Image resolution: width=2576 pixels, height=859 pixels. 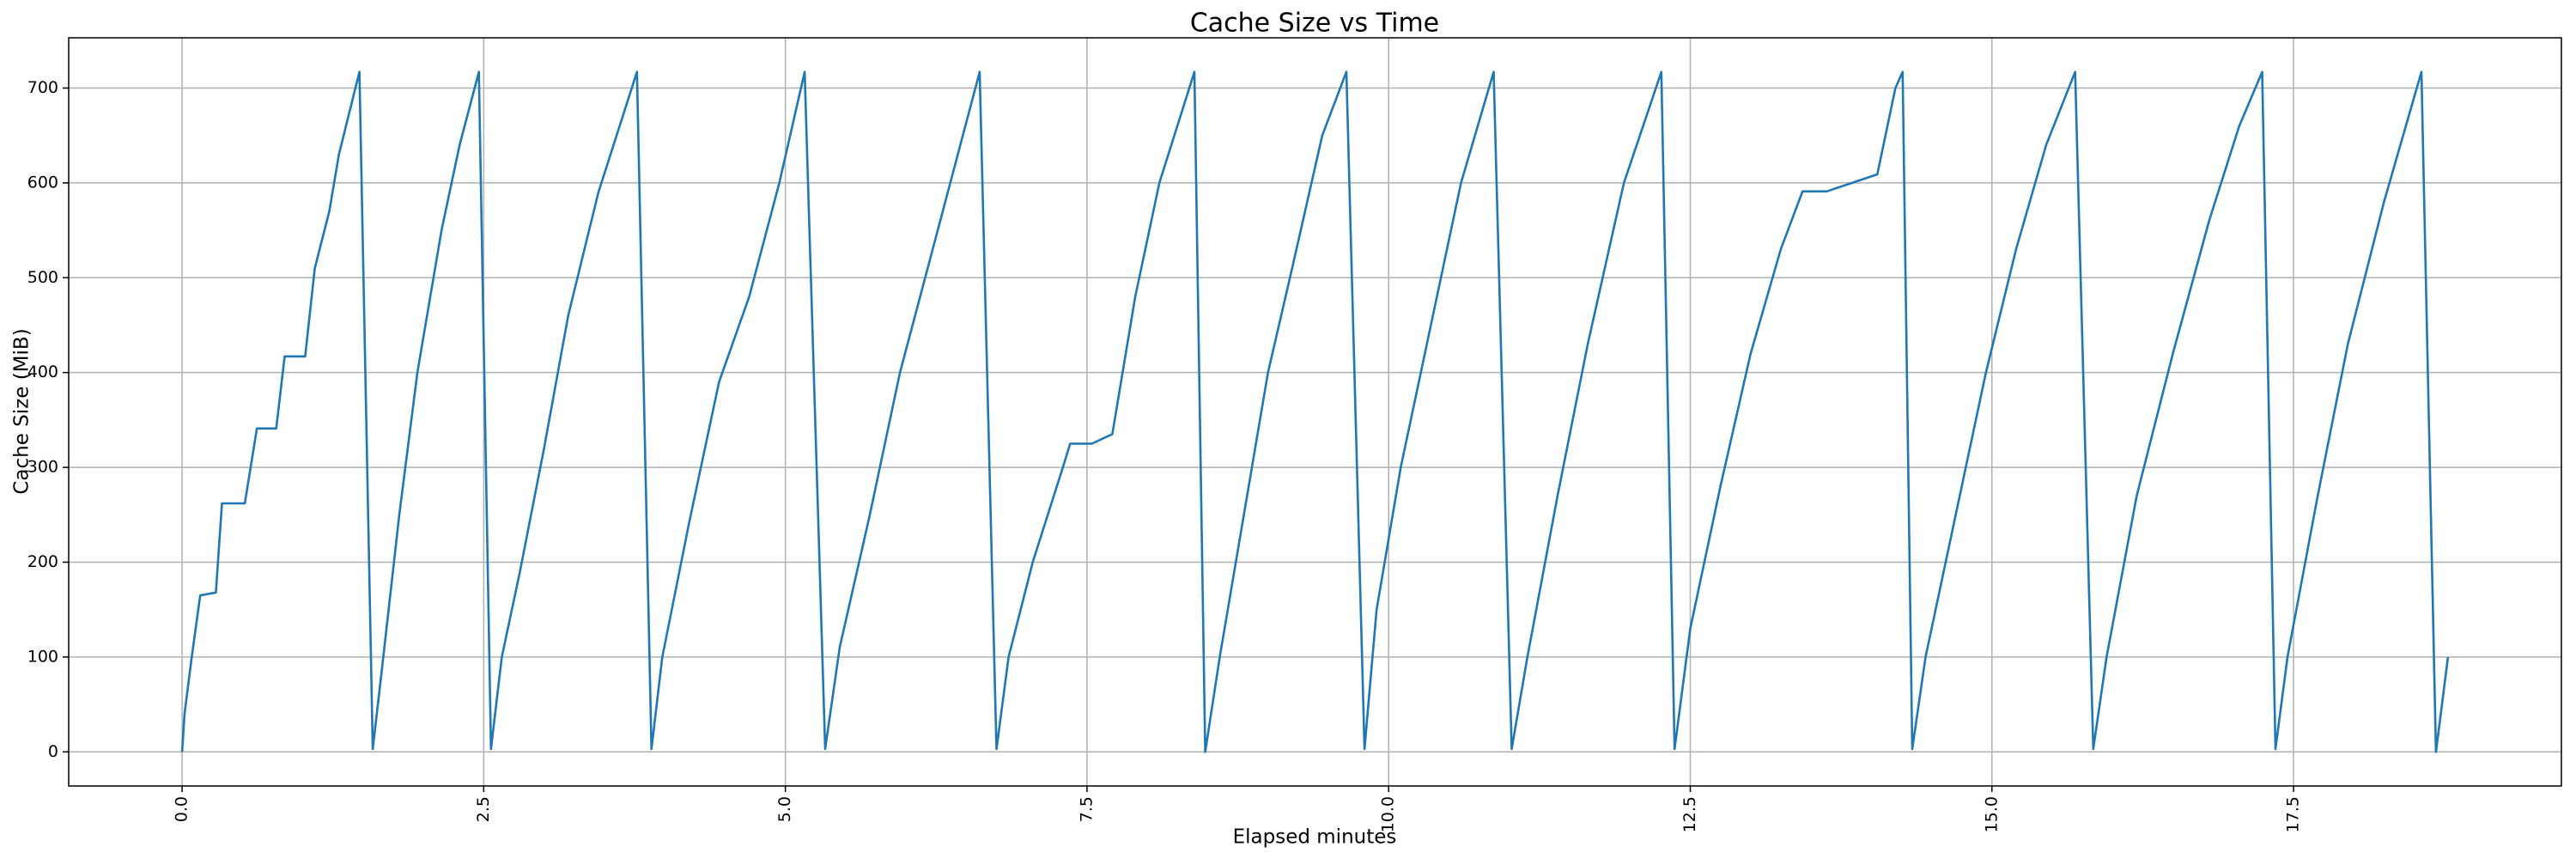 I want to click on x-tick-label: 0.0, so click(x=182, y=809).